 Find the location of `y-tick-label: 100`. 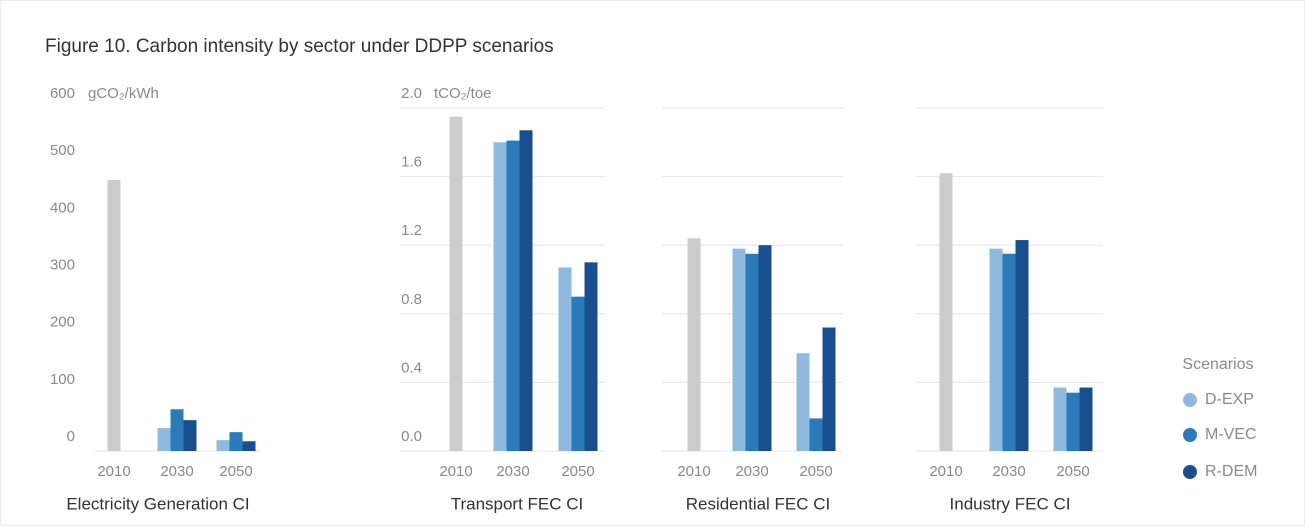

y-tick-label: 100 is located at coordinates (62, 379).